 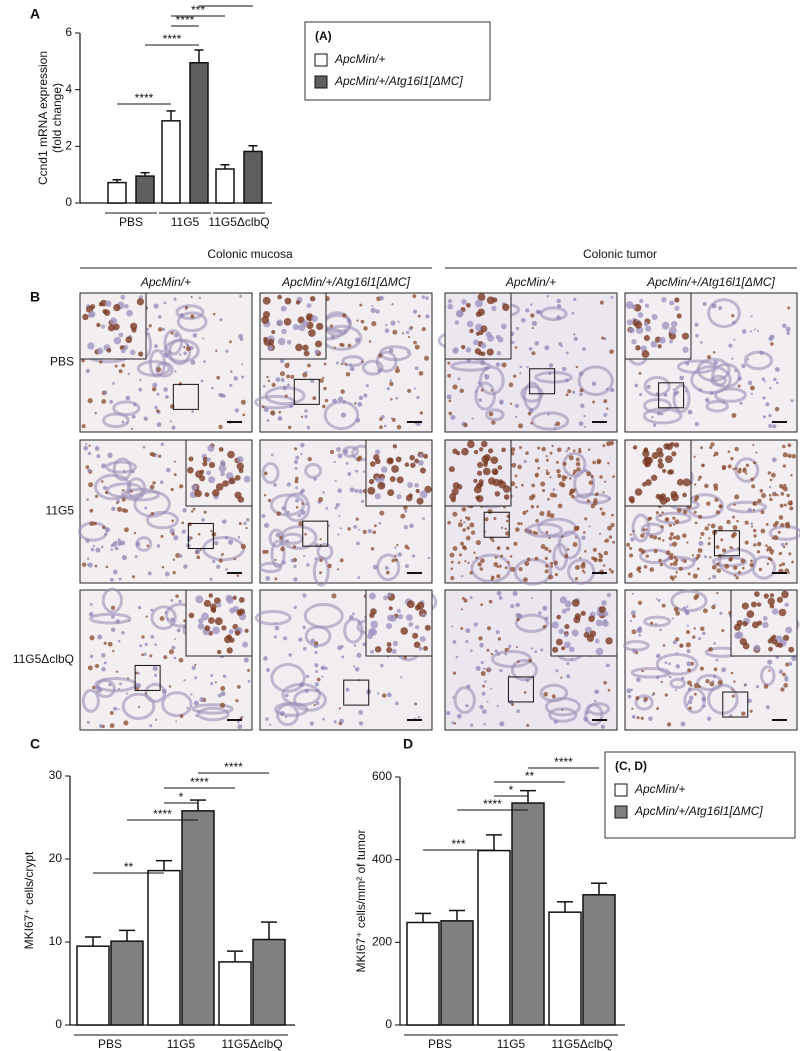 I want to click on x-tick-label: 11G5, so click(x=185, y=222).